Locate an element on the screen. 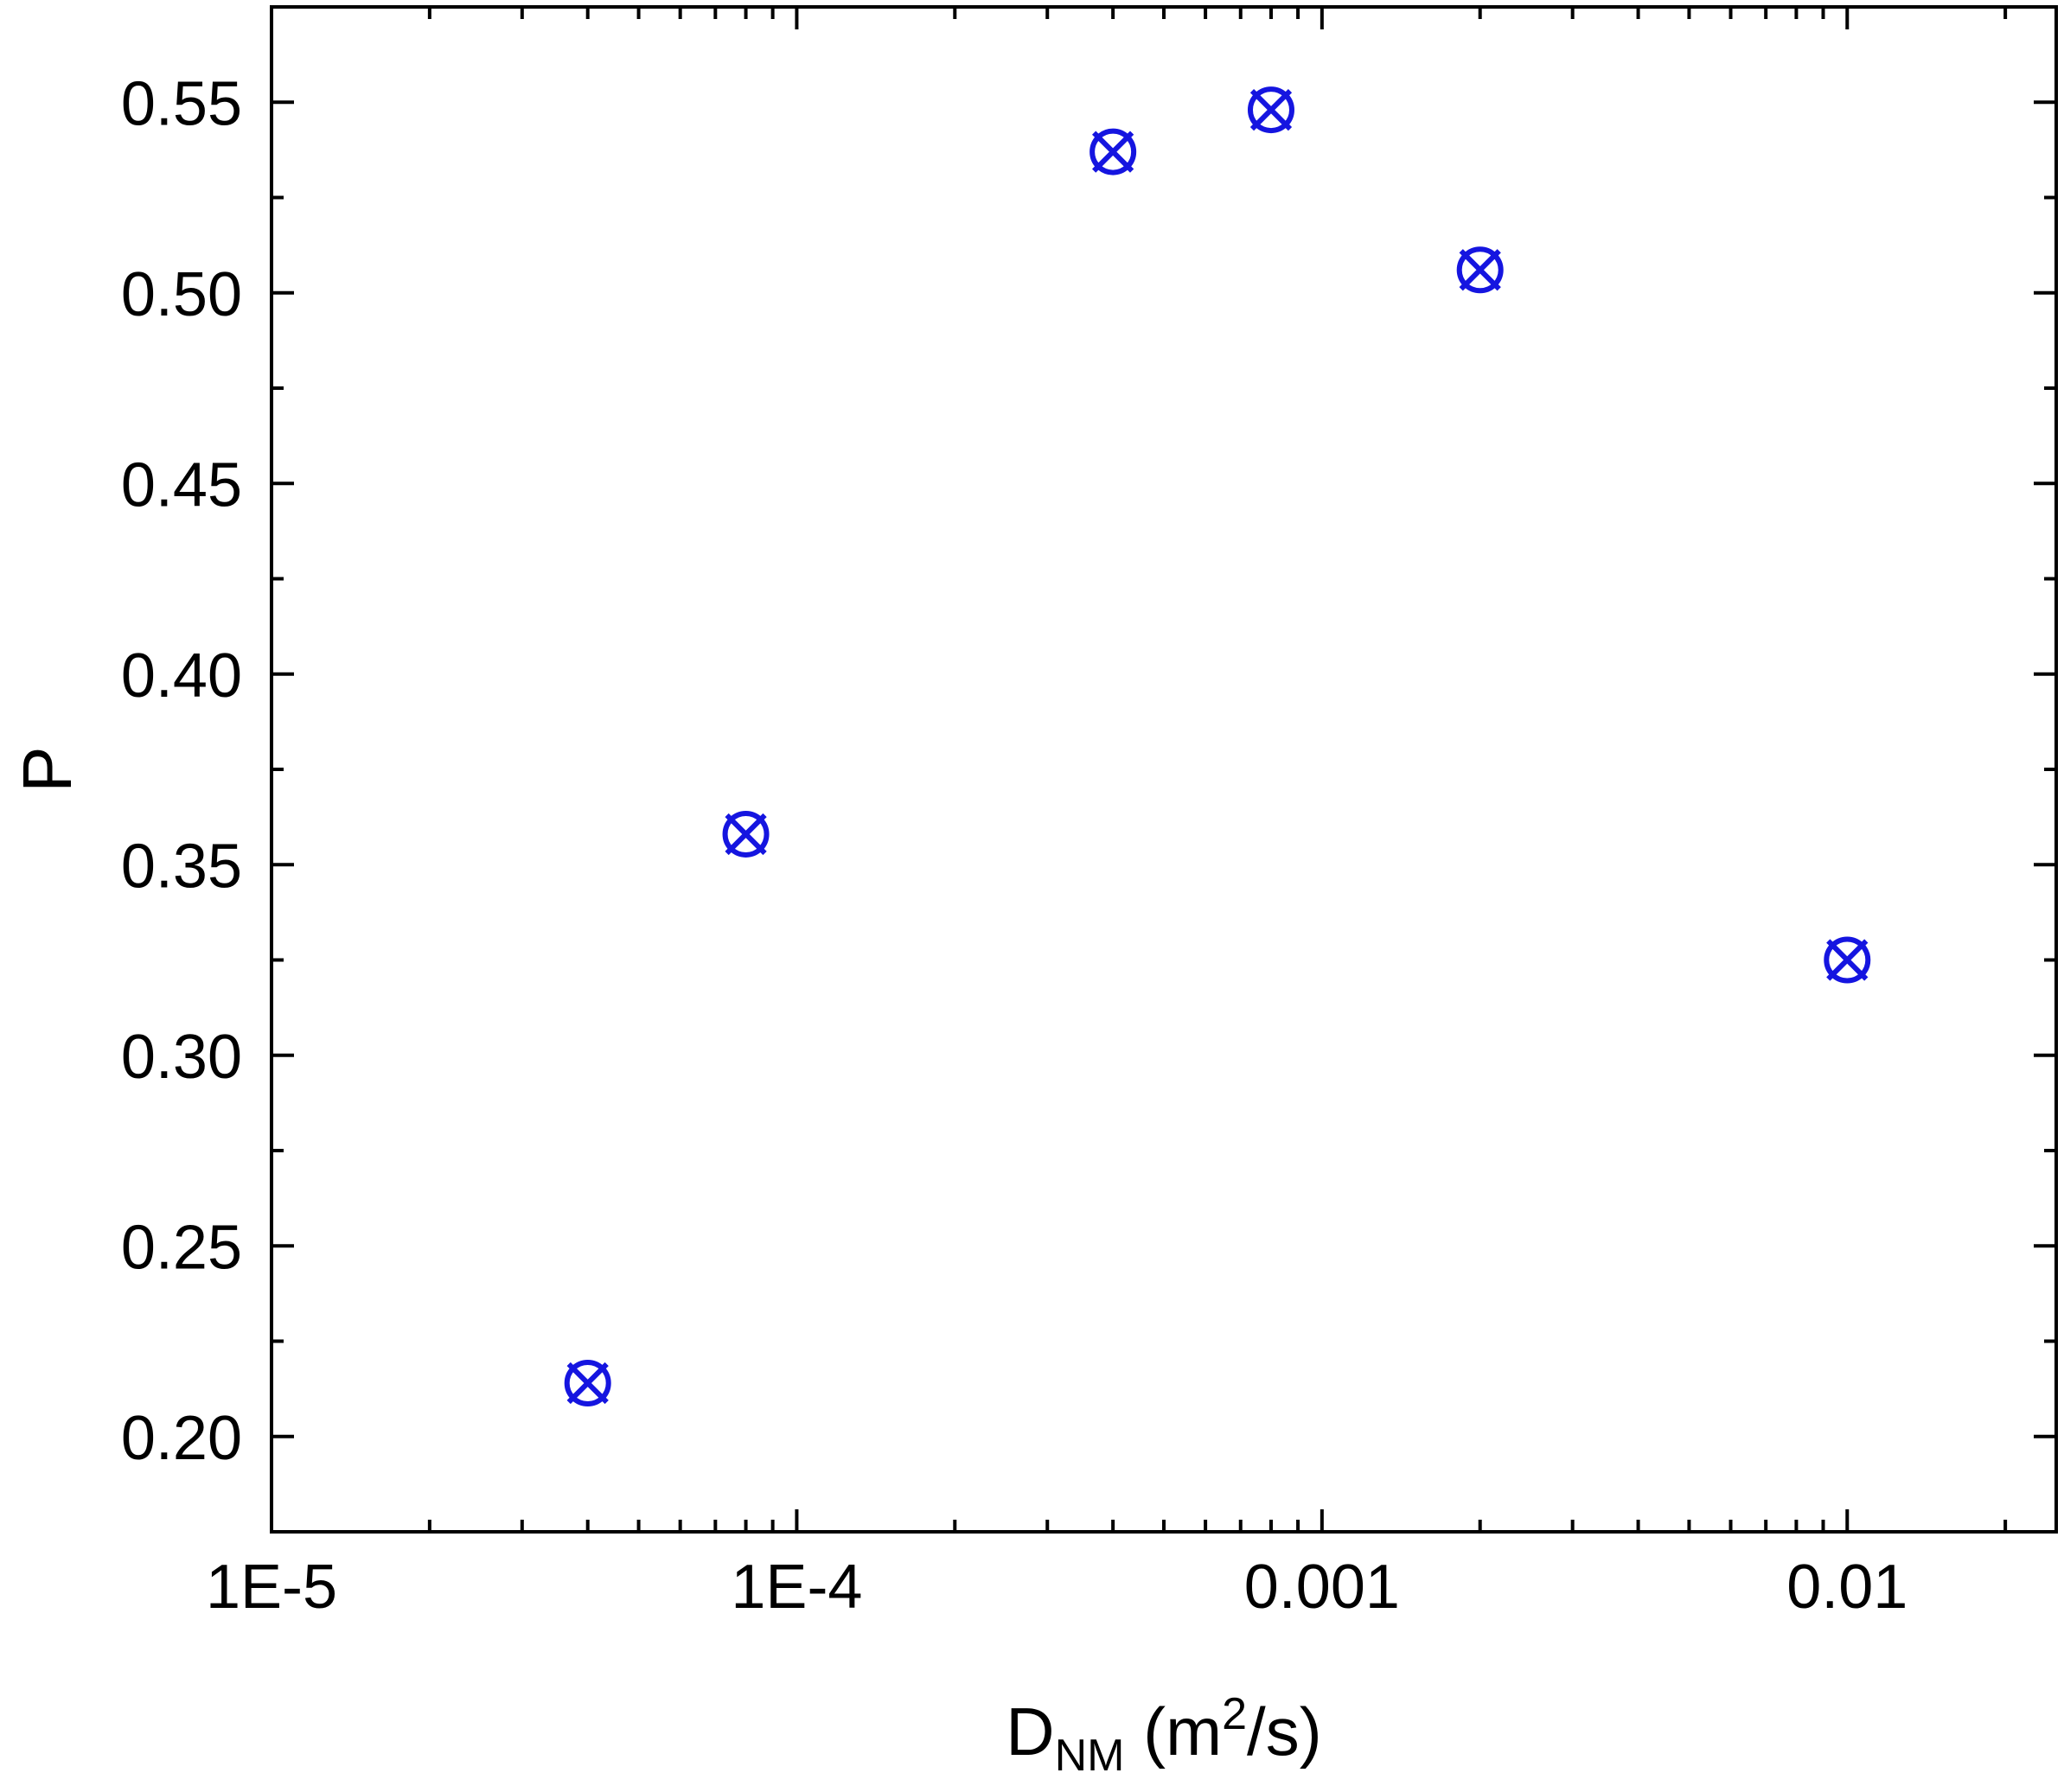  y-tick-label: 0.45 is located at coordinates (181, 485).